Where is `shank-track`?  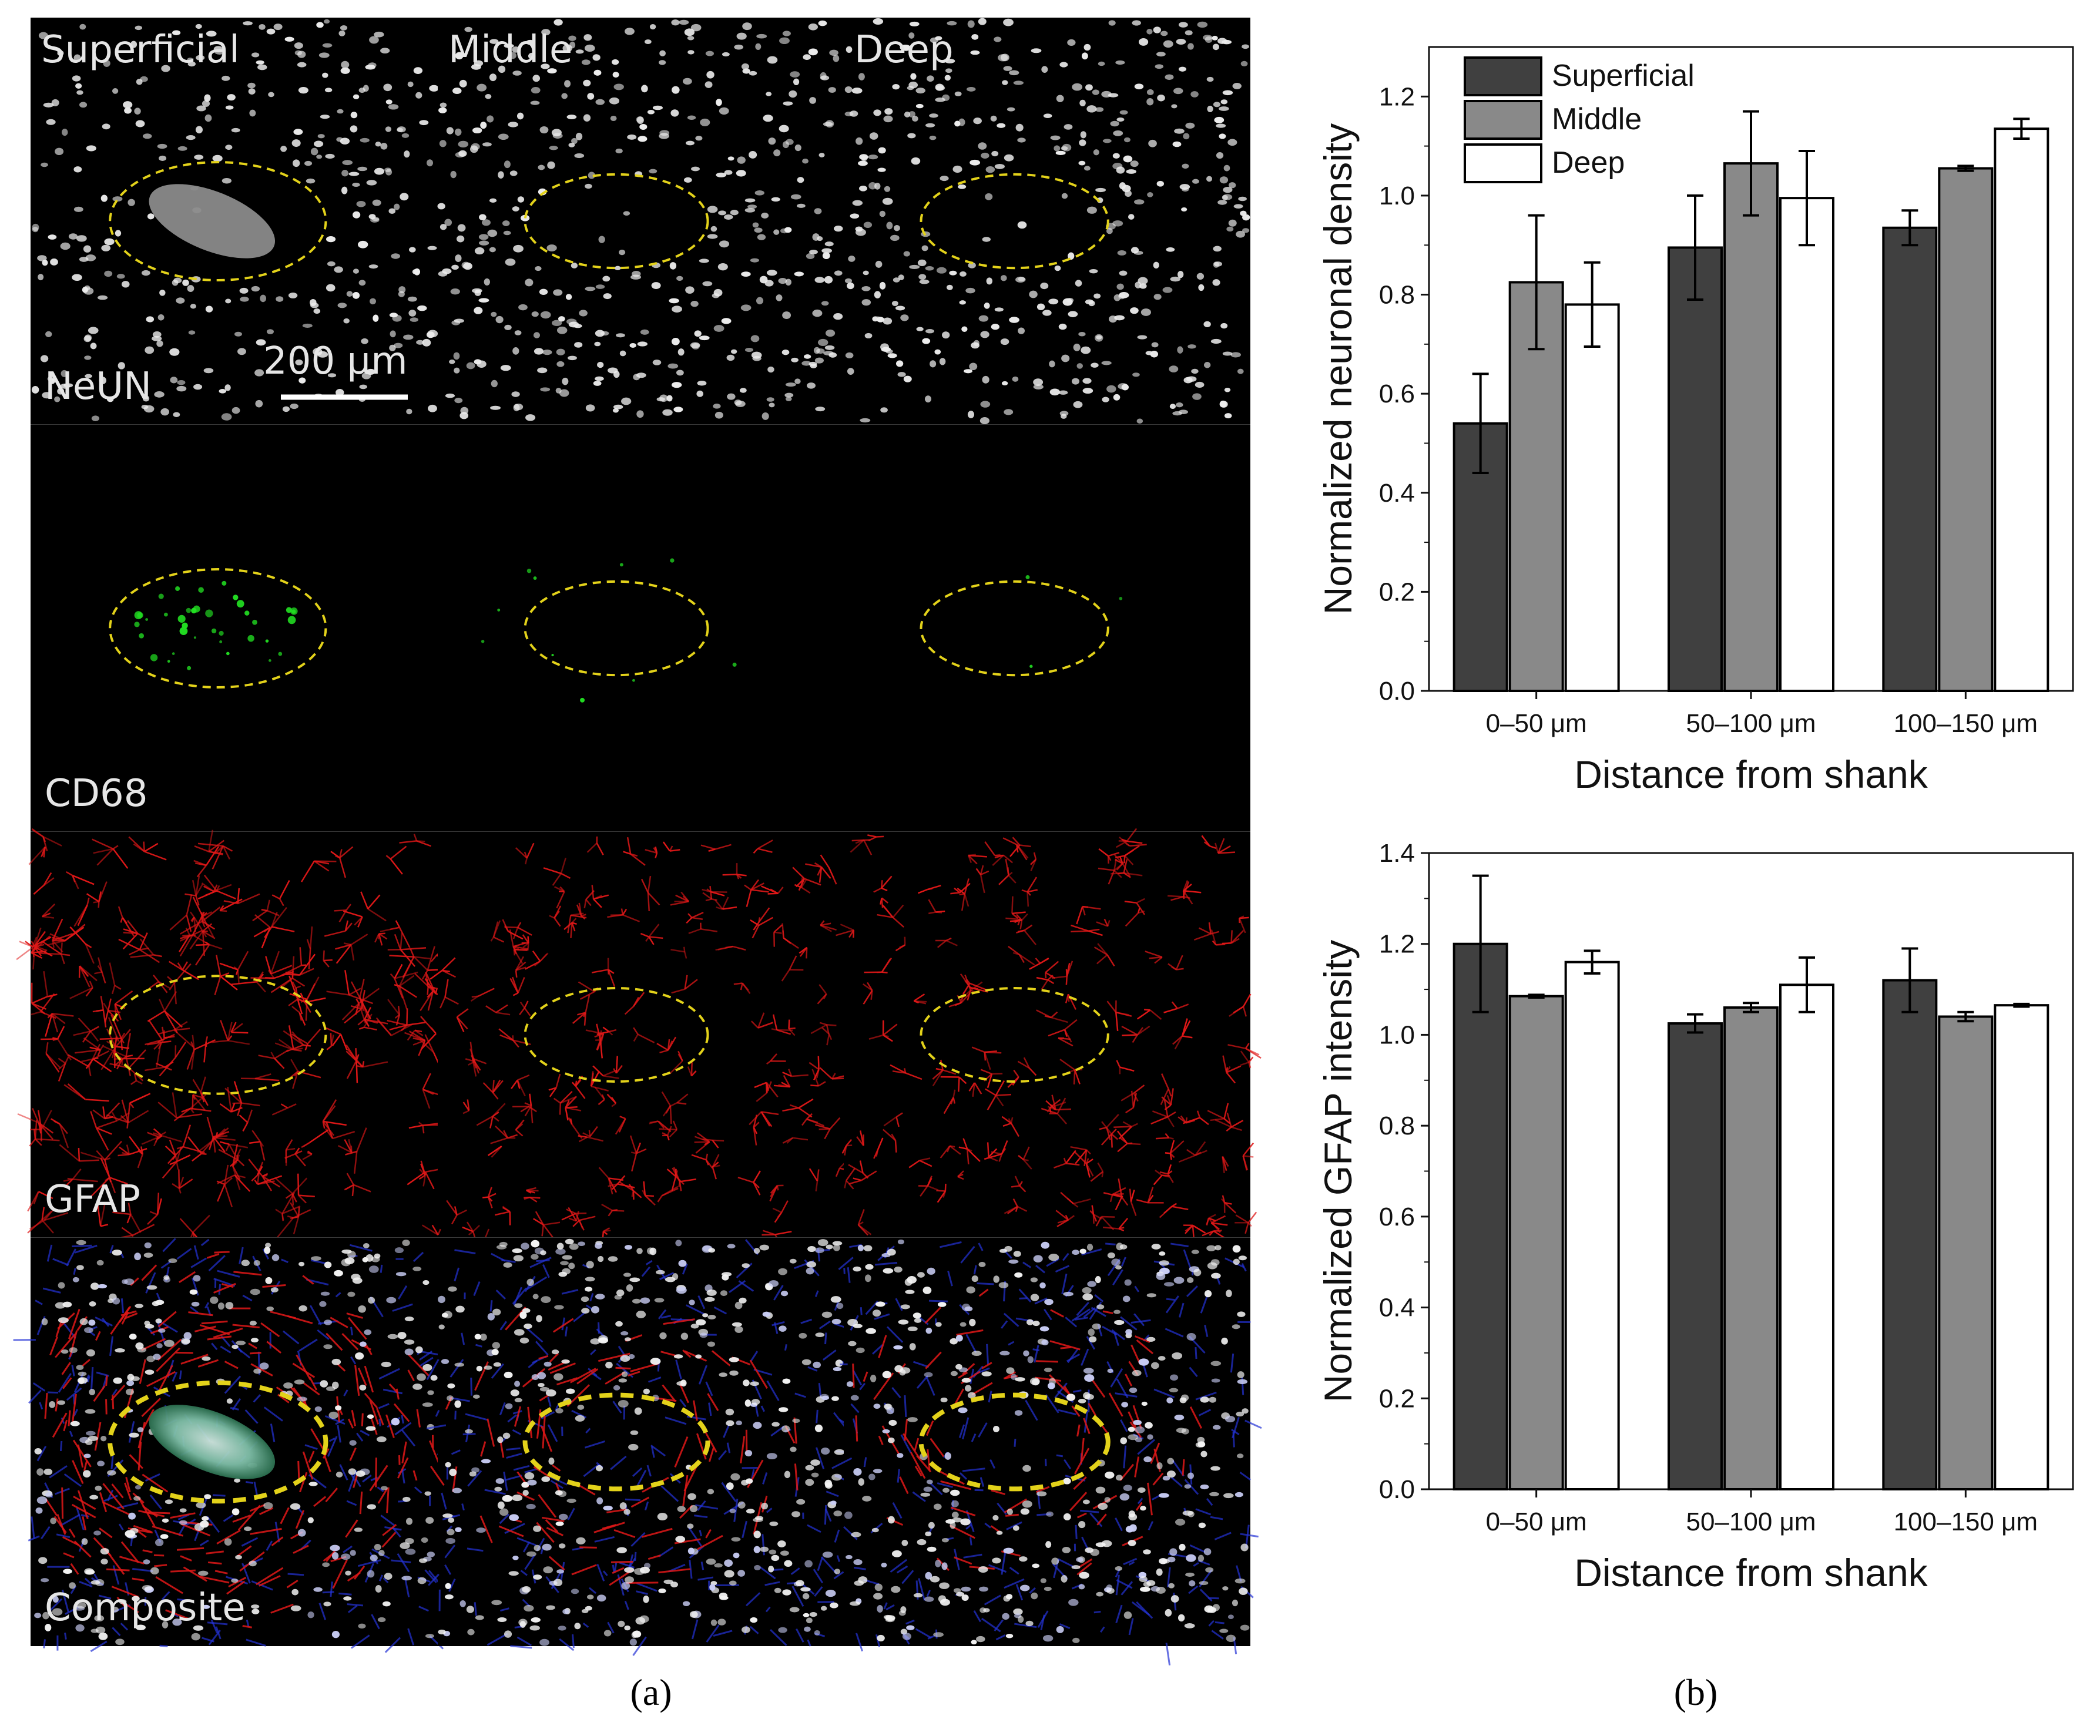
shank-track is located at coordinates (212, 221).